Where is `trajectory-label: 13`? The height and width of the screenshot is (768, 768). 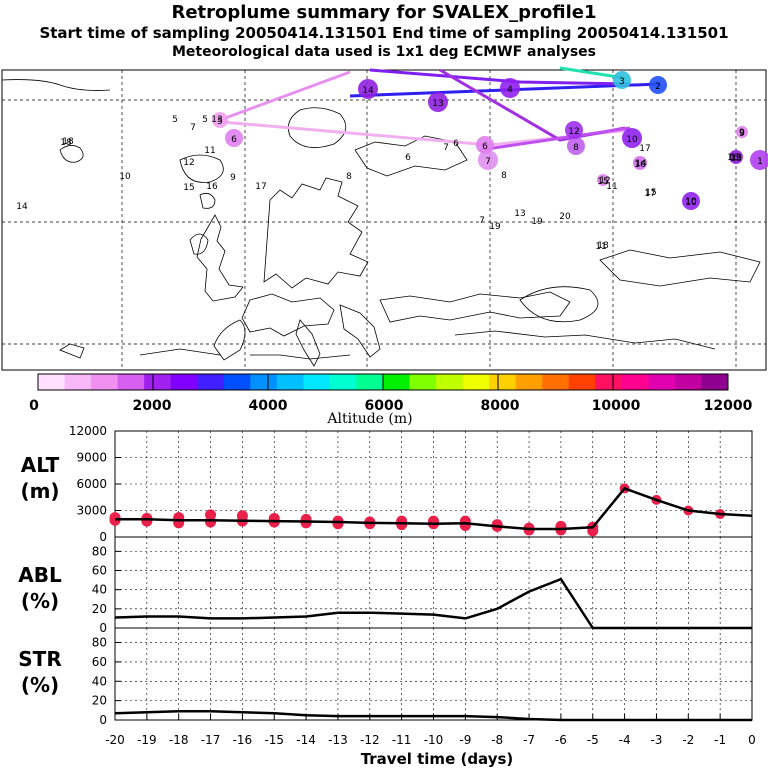 trajectory-label: 13 is located at coordinates (437, 104).